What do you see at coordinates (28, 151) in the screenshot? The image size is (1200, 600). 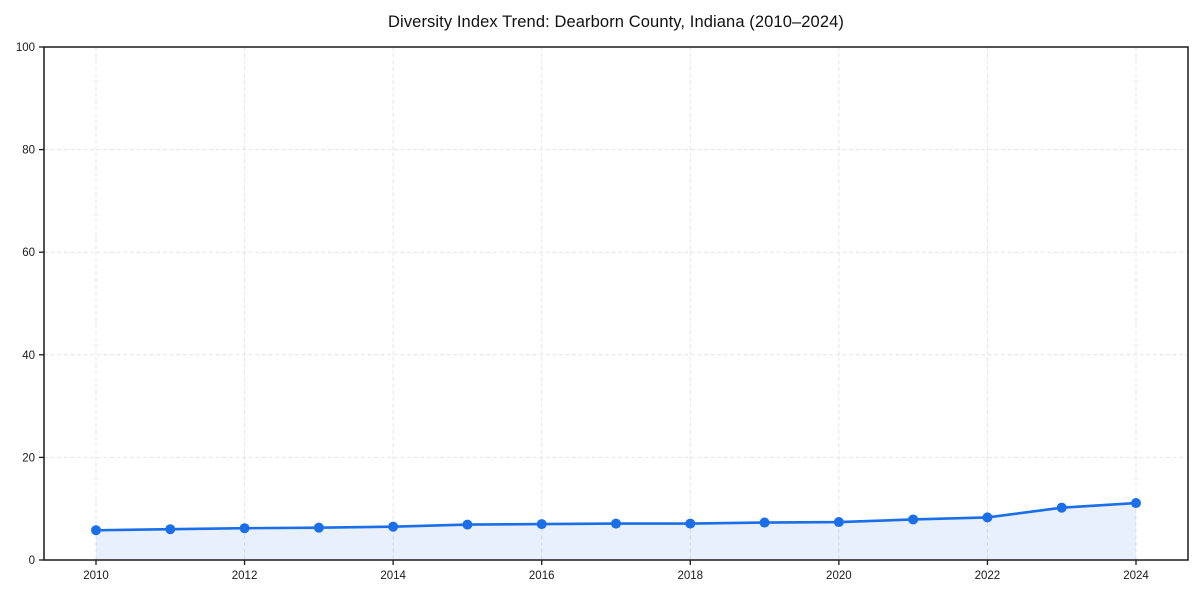 I see `y-tick-label: 80` at bounding box center [28, 151].